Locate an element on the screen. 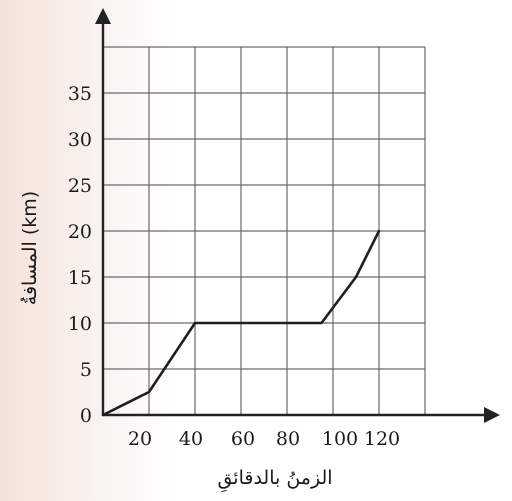 This screenshot has height=501, width=512. x-tick-label: 100 is located at coordinates (340, 439).